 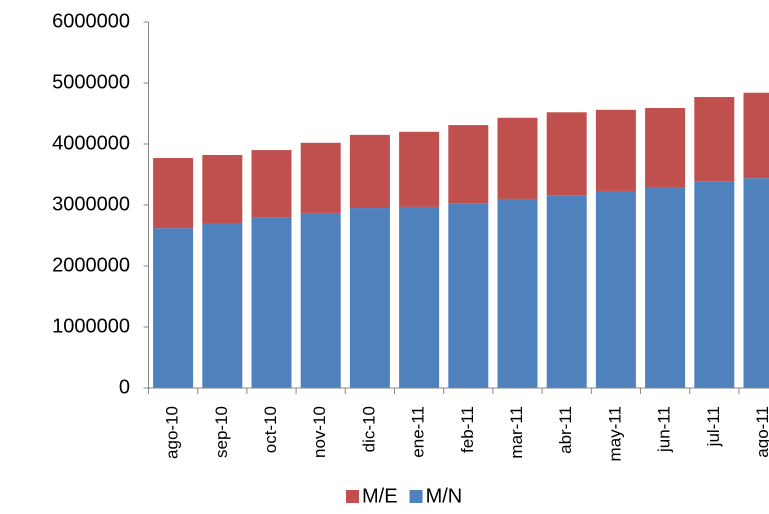 What do you see at coordinates (270, 429) in the screenshot?
I see `x-tick-label: oct-10` at bounding box center [270, 429].